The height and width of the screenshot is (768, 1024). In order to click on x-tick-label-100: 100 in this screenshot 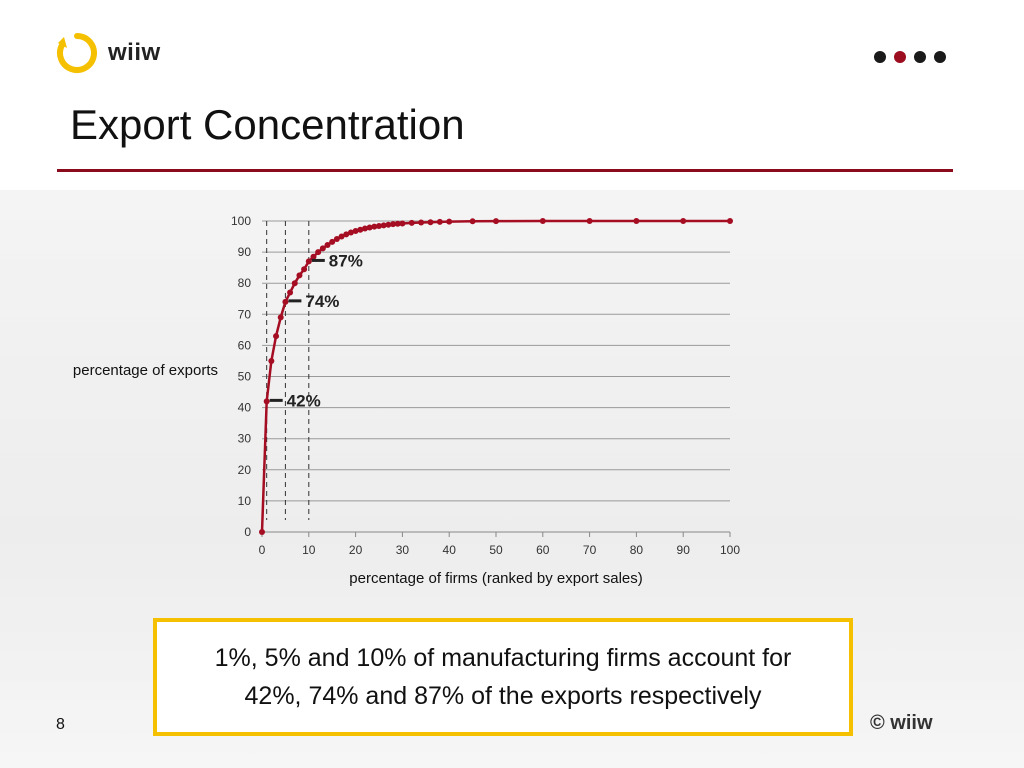, I will do `click(730, 550)`.